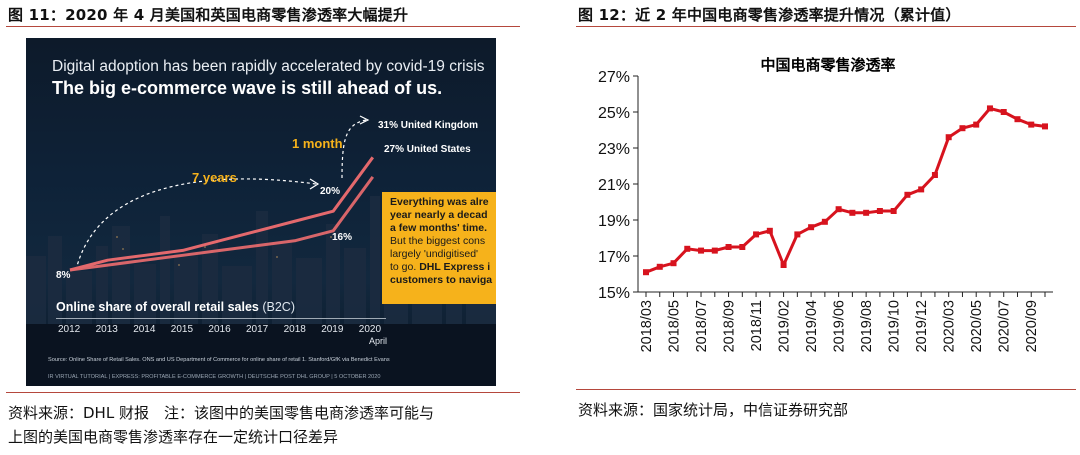 The height and width of the screenshot is (455, 1080). Describe the element at coordinates (294, 329) in the screenshot. I see `slide-year-label: 2018` at that location.